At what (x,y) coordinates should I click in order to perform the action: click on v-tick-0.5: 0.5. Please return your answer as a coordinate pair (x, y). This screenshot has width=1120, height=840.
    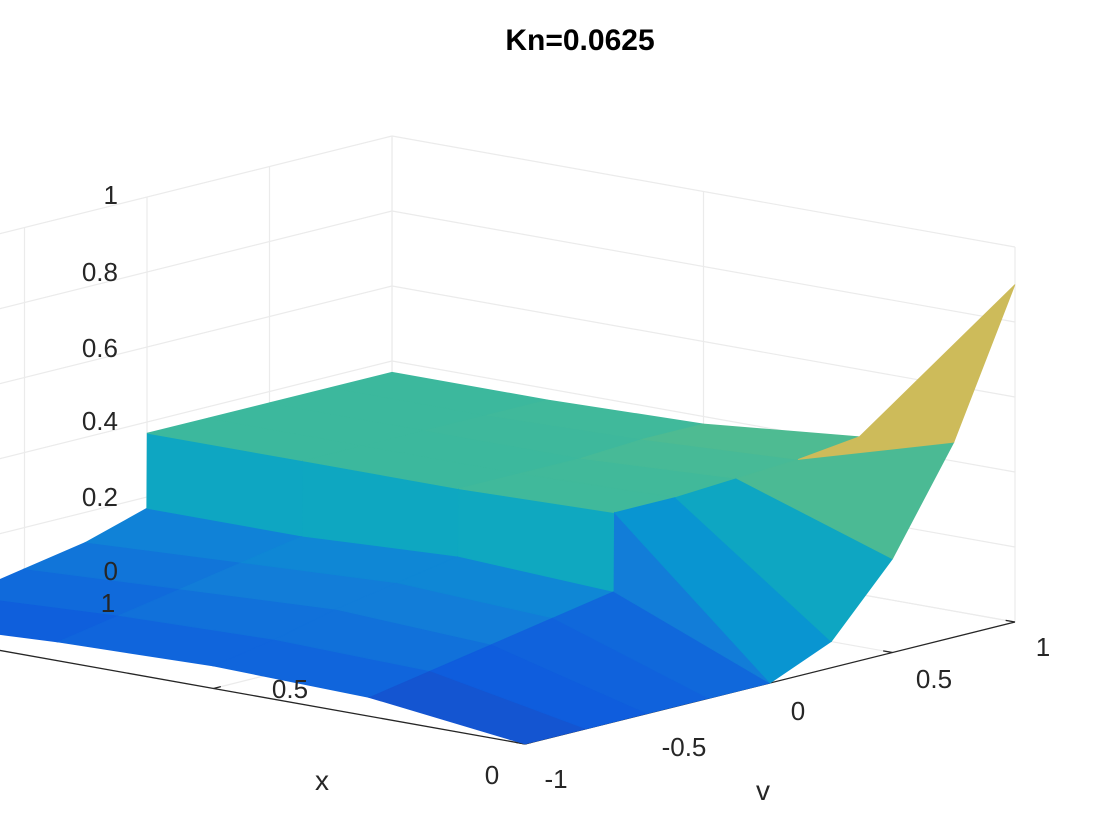
    Looking at the image, I should click on (934, 679).